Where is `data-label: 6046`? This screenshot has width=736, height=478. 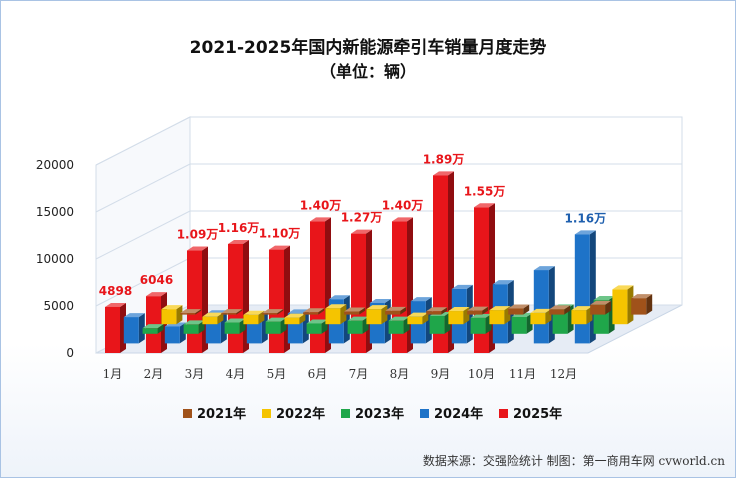
data-label: 6046 is located at coordinates (156, 280).